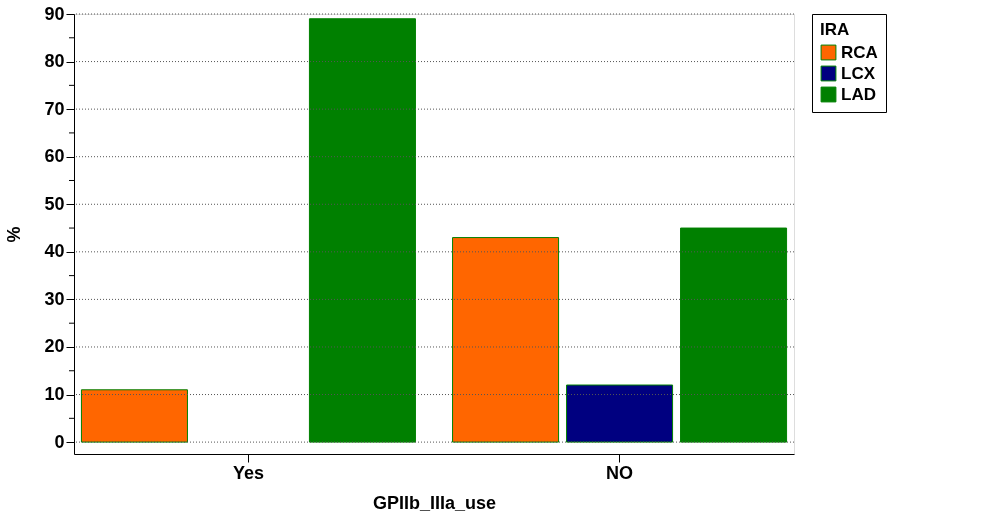 The image size is (1003, 519). Describe the element at coordinates (54, 156) in the screenshot. I see `y-tick-label: 60` at that location.